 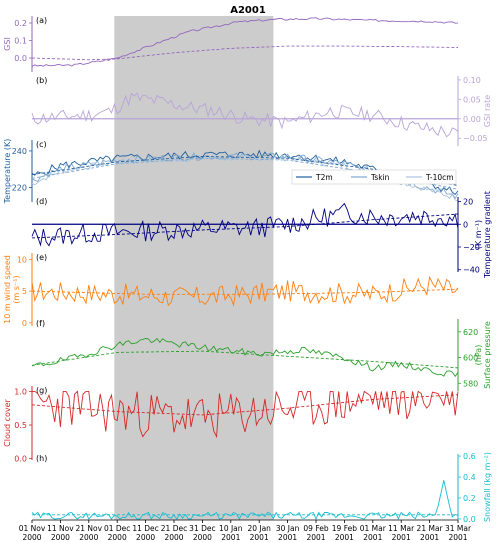 I want to click on panel-letter: (g), so click(x=41, y=390).